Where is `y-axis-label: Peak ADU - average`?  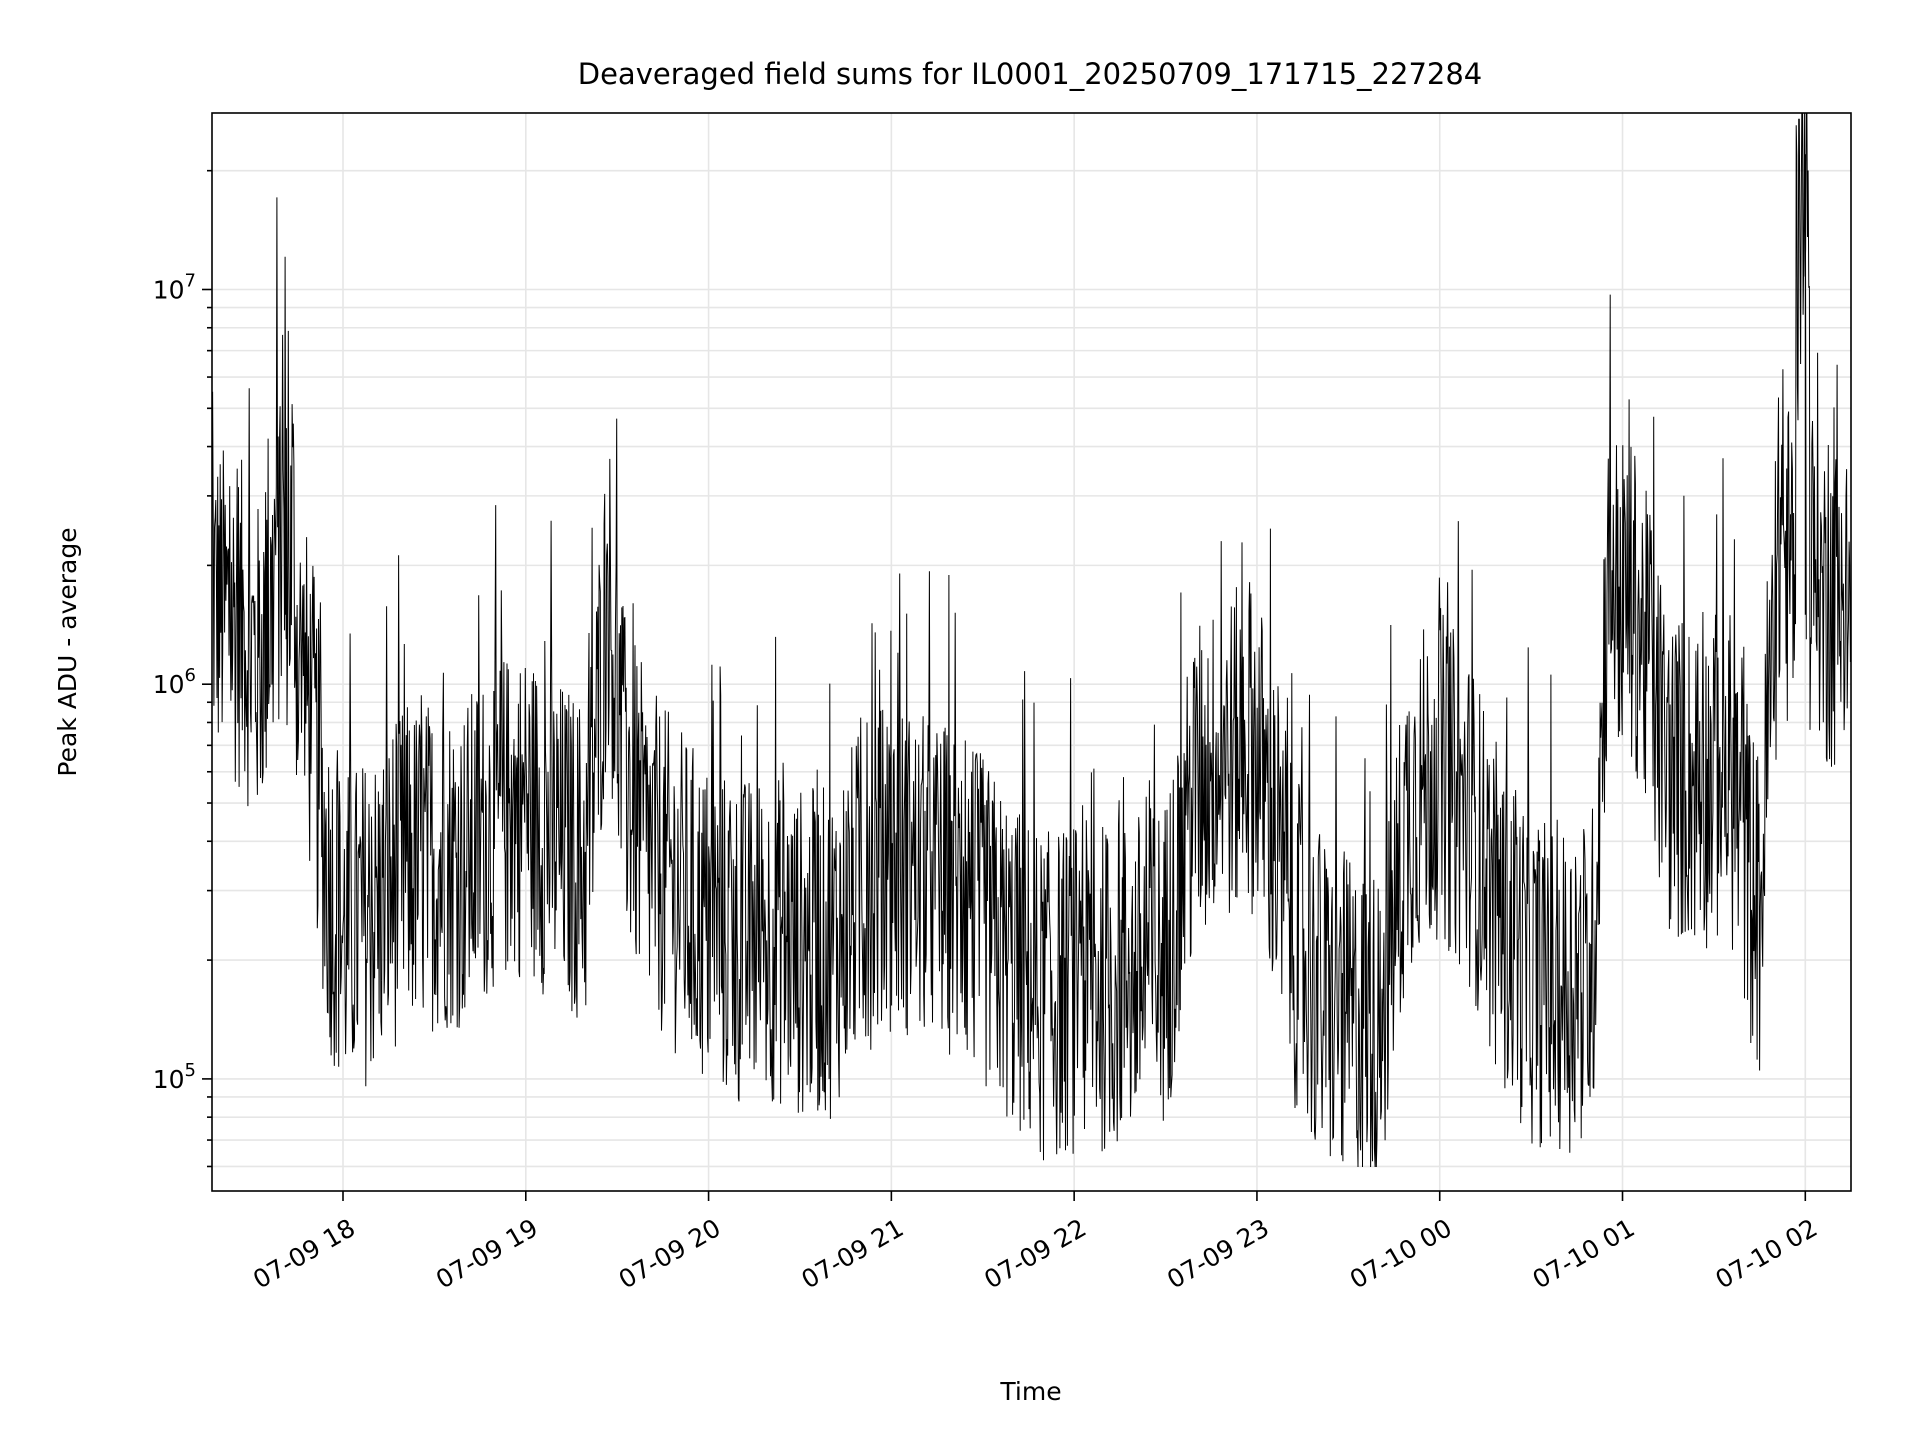 y-axis-label: Peak ADU - average is located at coordinates (67, 651).